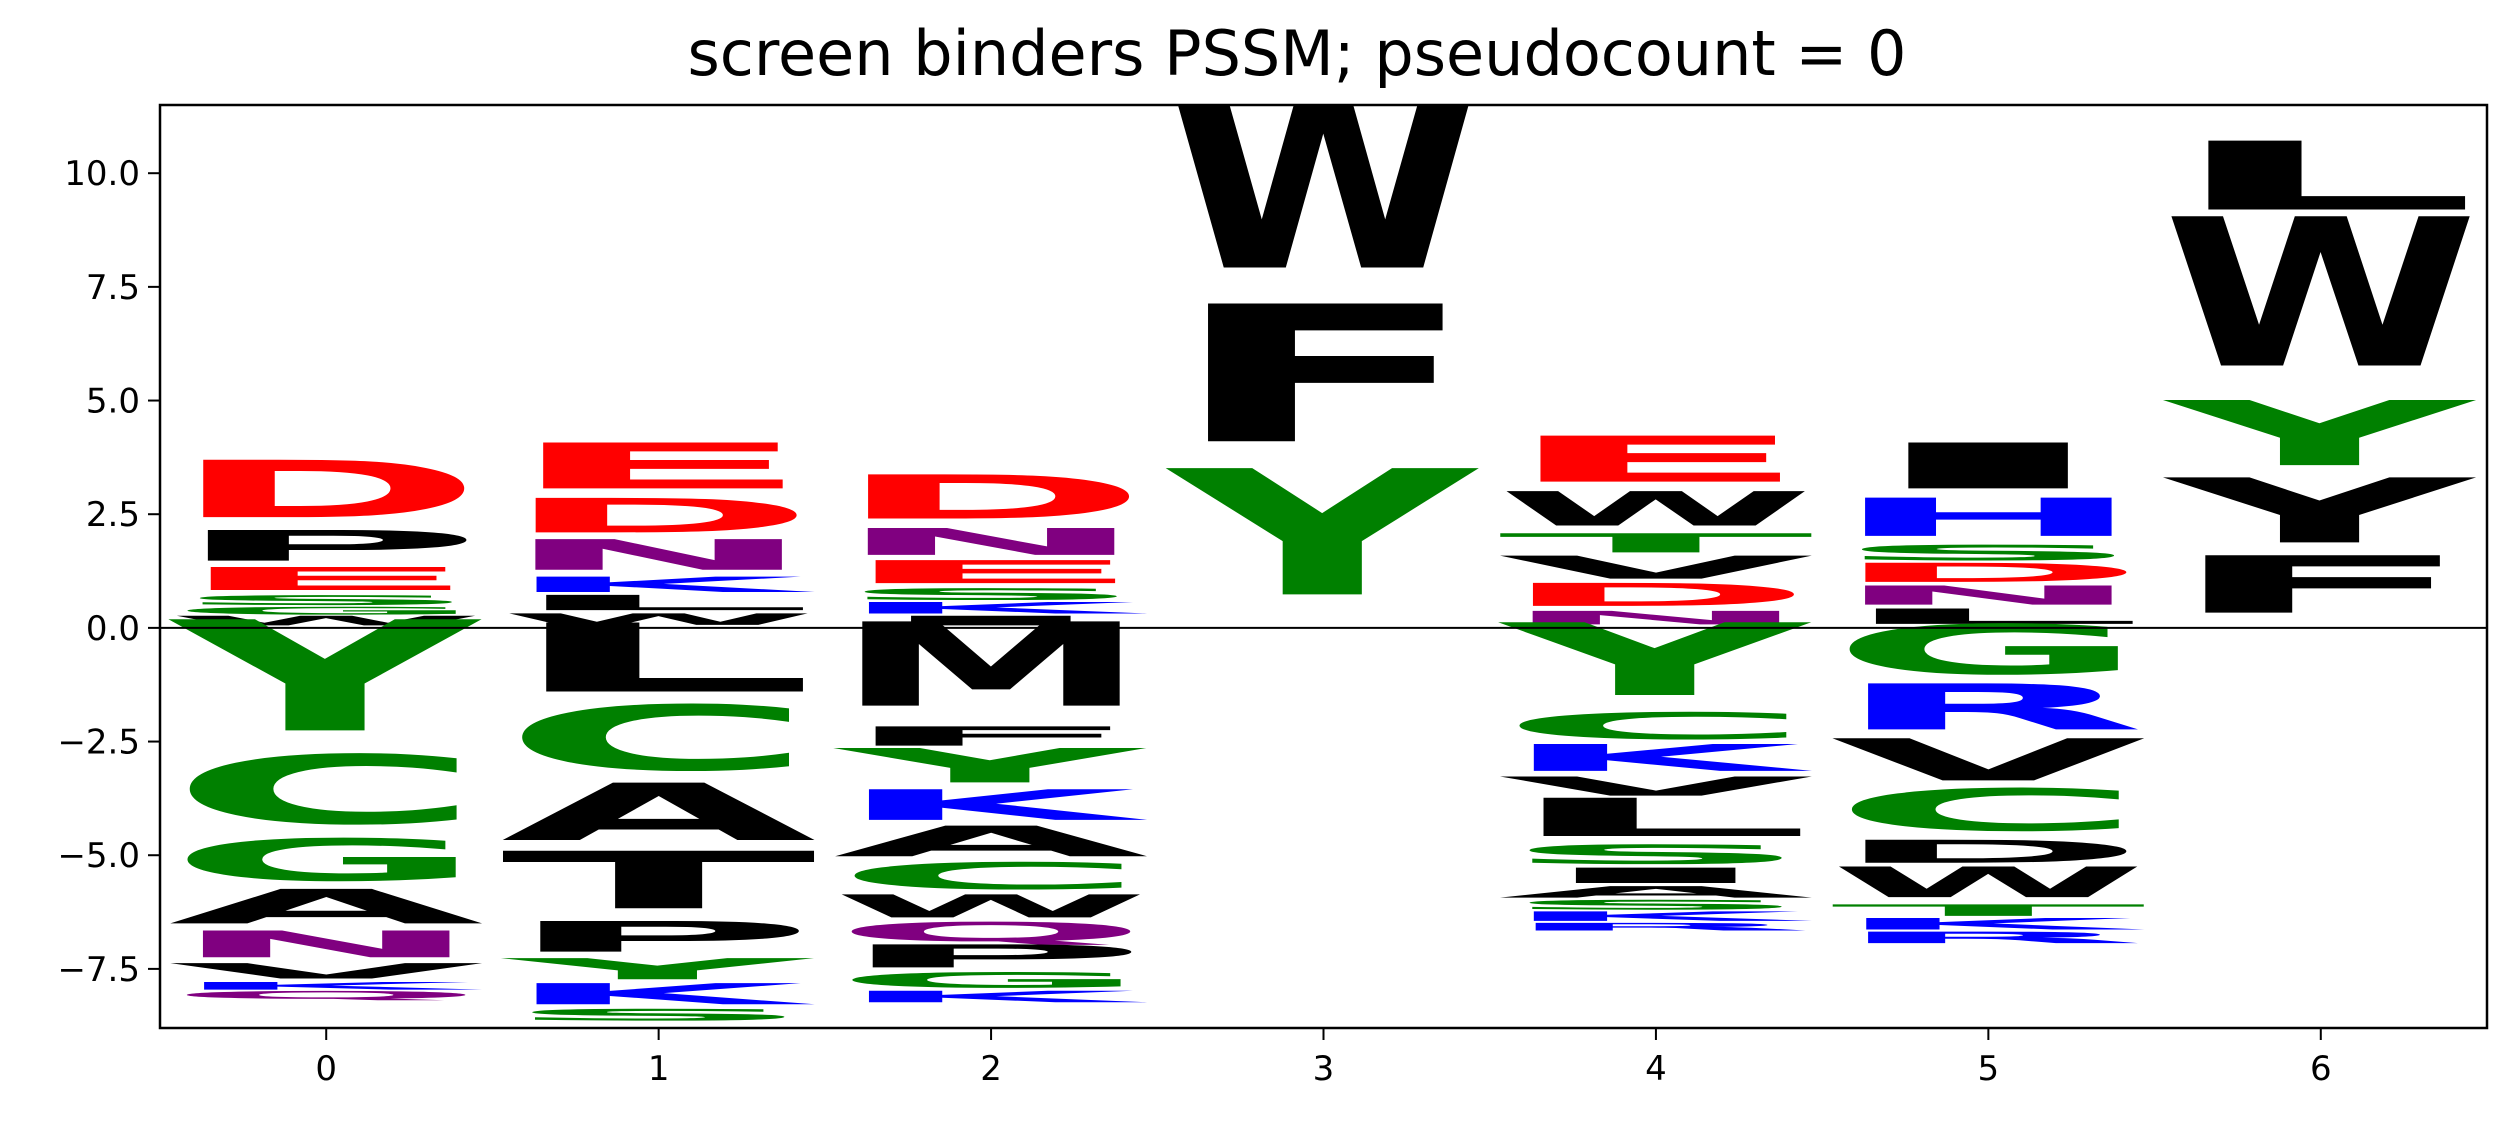 This screenshot has height=1128, width=2515. Describe the element at coordinates (992, 841) in the screenshot. I see `logo-letter-a-pos2-n4: A` at that location.